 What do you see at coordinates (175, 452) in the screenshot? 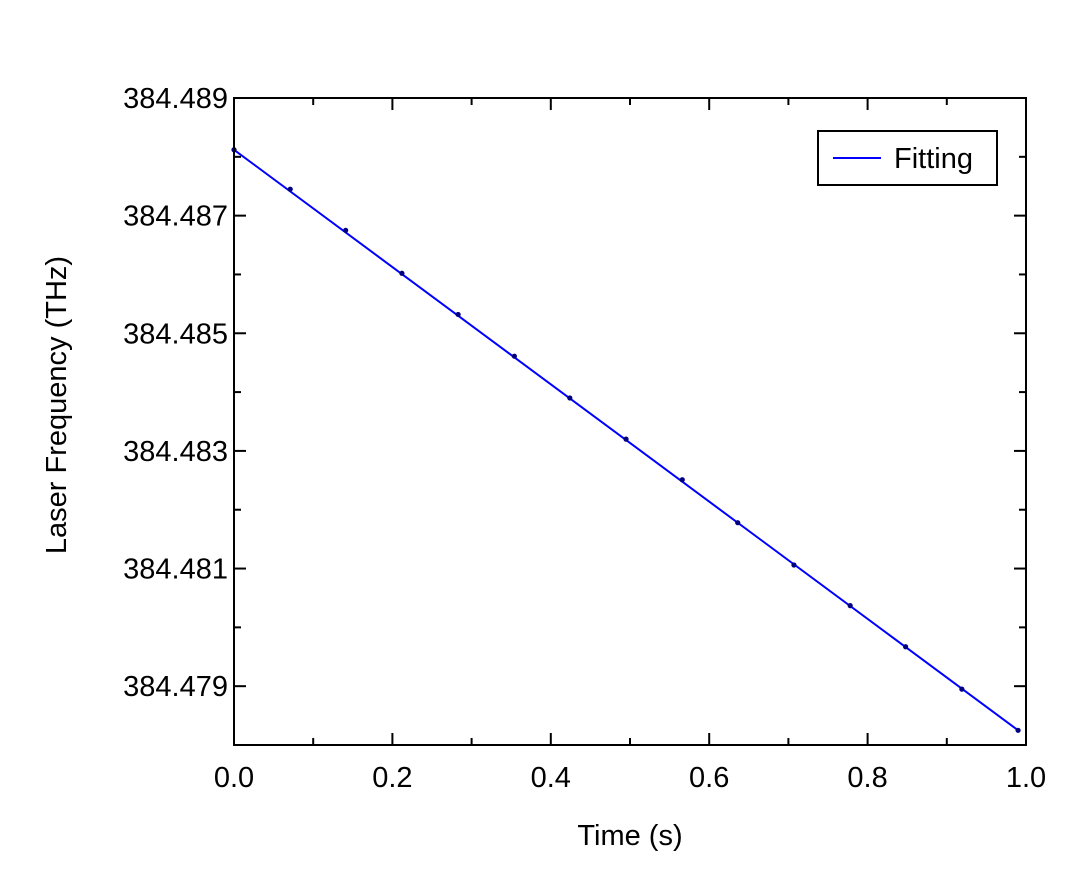
I see `y-tick-label: 384.483` at bounding box center [175, 452].